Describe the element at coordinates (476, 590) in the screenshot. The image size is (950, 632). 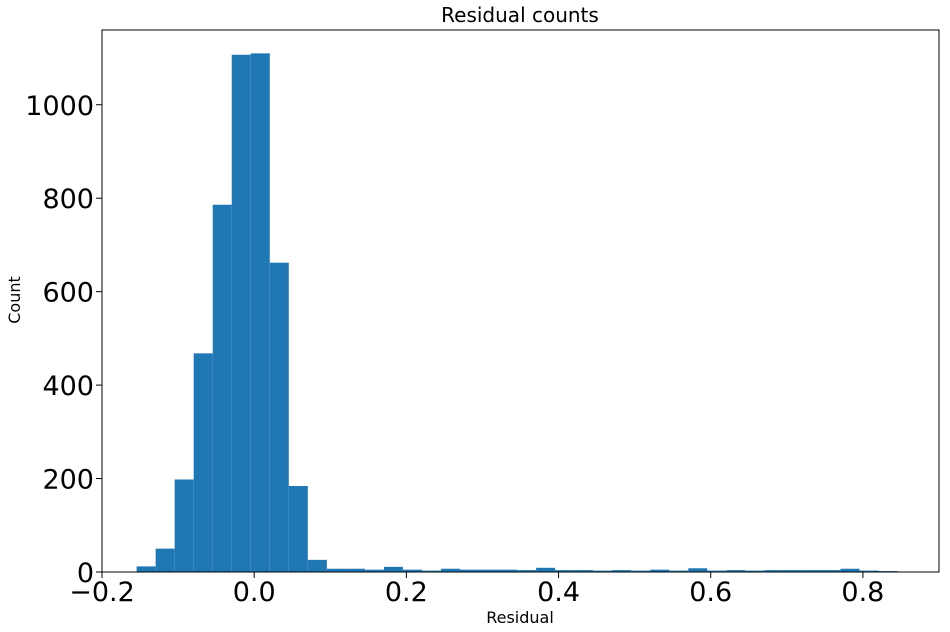
I see `x-axis-ticks: −0.2 0.0 0.2 0.4 0.6 0.8` at that location.